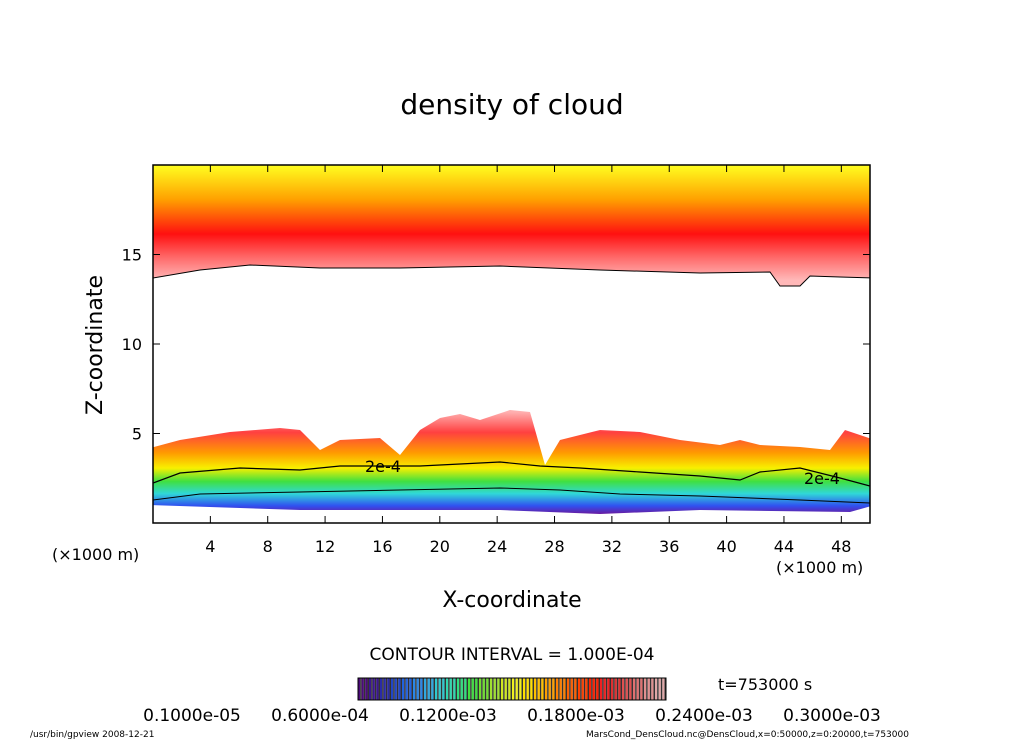 Image resolution: width=1024 pixels, height=741 pixels. Describe the element at coordinates (612, 546) in the screenshot. I see `x-tick-label: 32` at that location.